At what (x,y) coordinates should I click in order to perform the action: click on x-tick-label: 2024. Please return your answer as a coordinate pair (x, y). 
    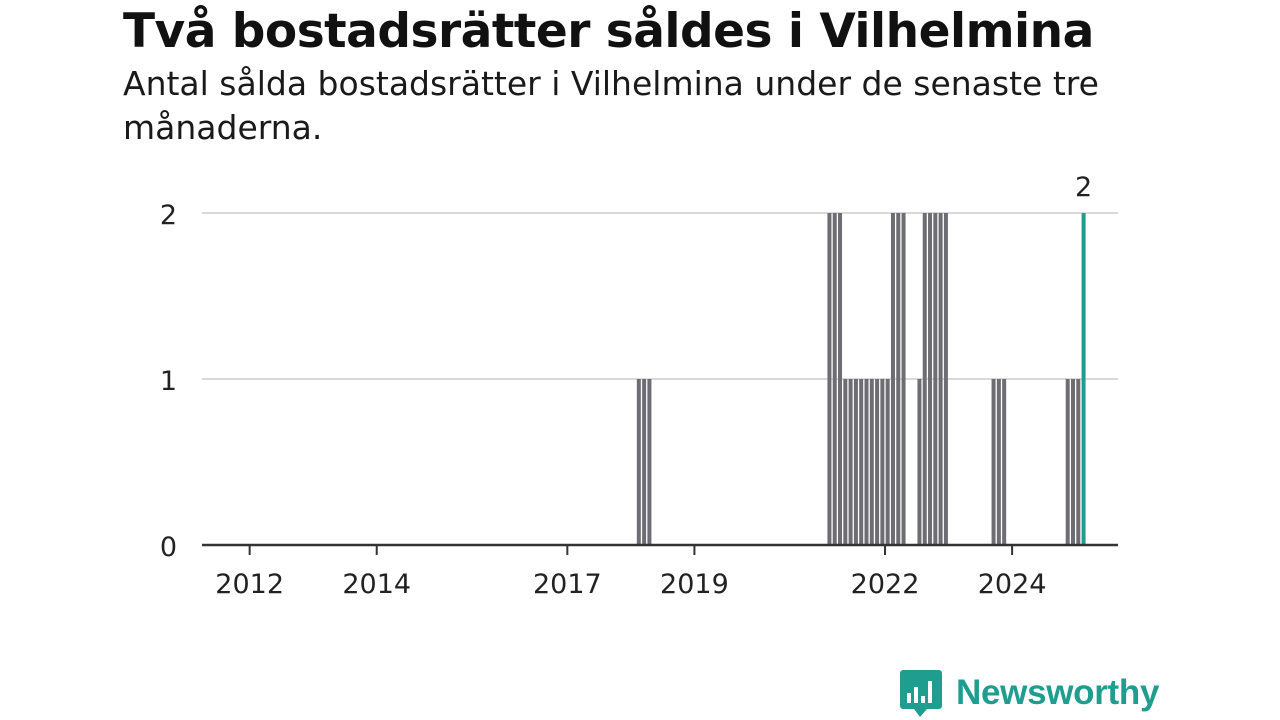
    Looking at the image, I should click on (1012, 584).